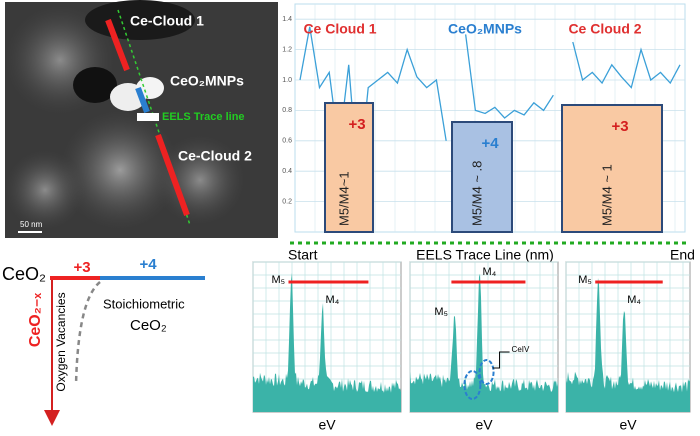 This screenshot has width=700, height=436. What do you see at coordinates (148, 325) in the screenshot?
I see `stoich-formula: CeO₂` at bounding box center [148, 325].